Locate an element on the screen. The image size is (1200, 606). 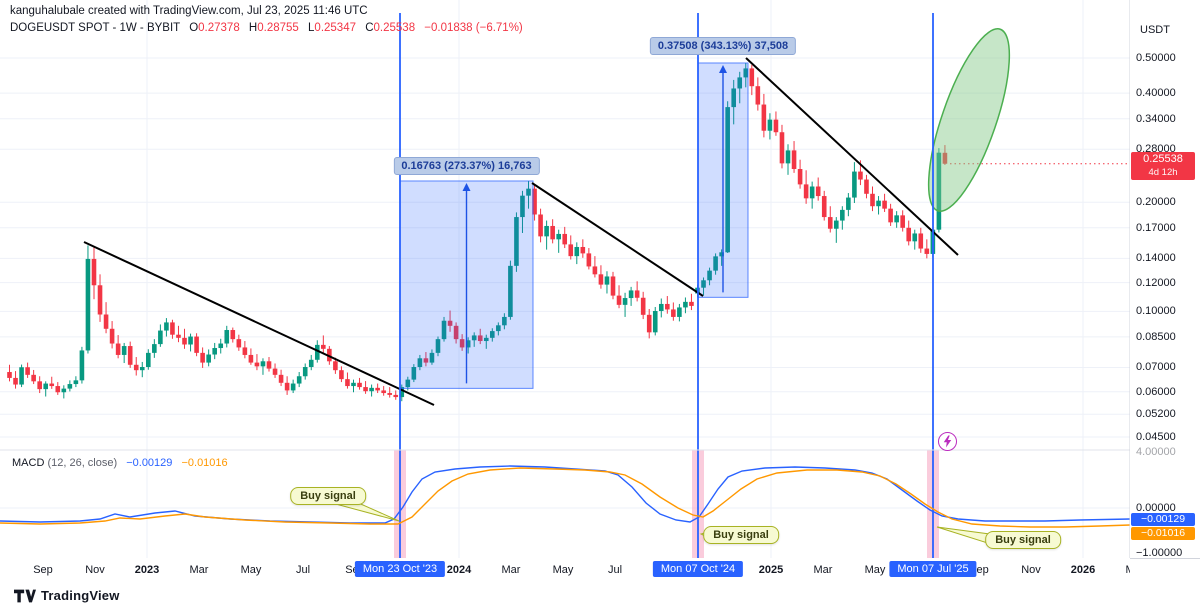
event-date-marker: Mon 23 Oct '23 is located at coordinates (400, 569).